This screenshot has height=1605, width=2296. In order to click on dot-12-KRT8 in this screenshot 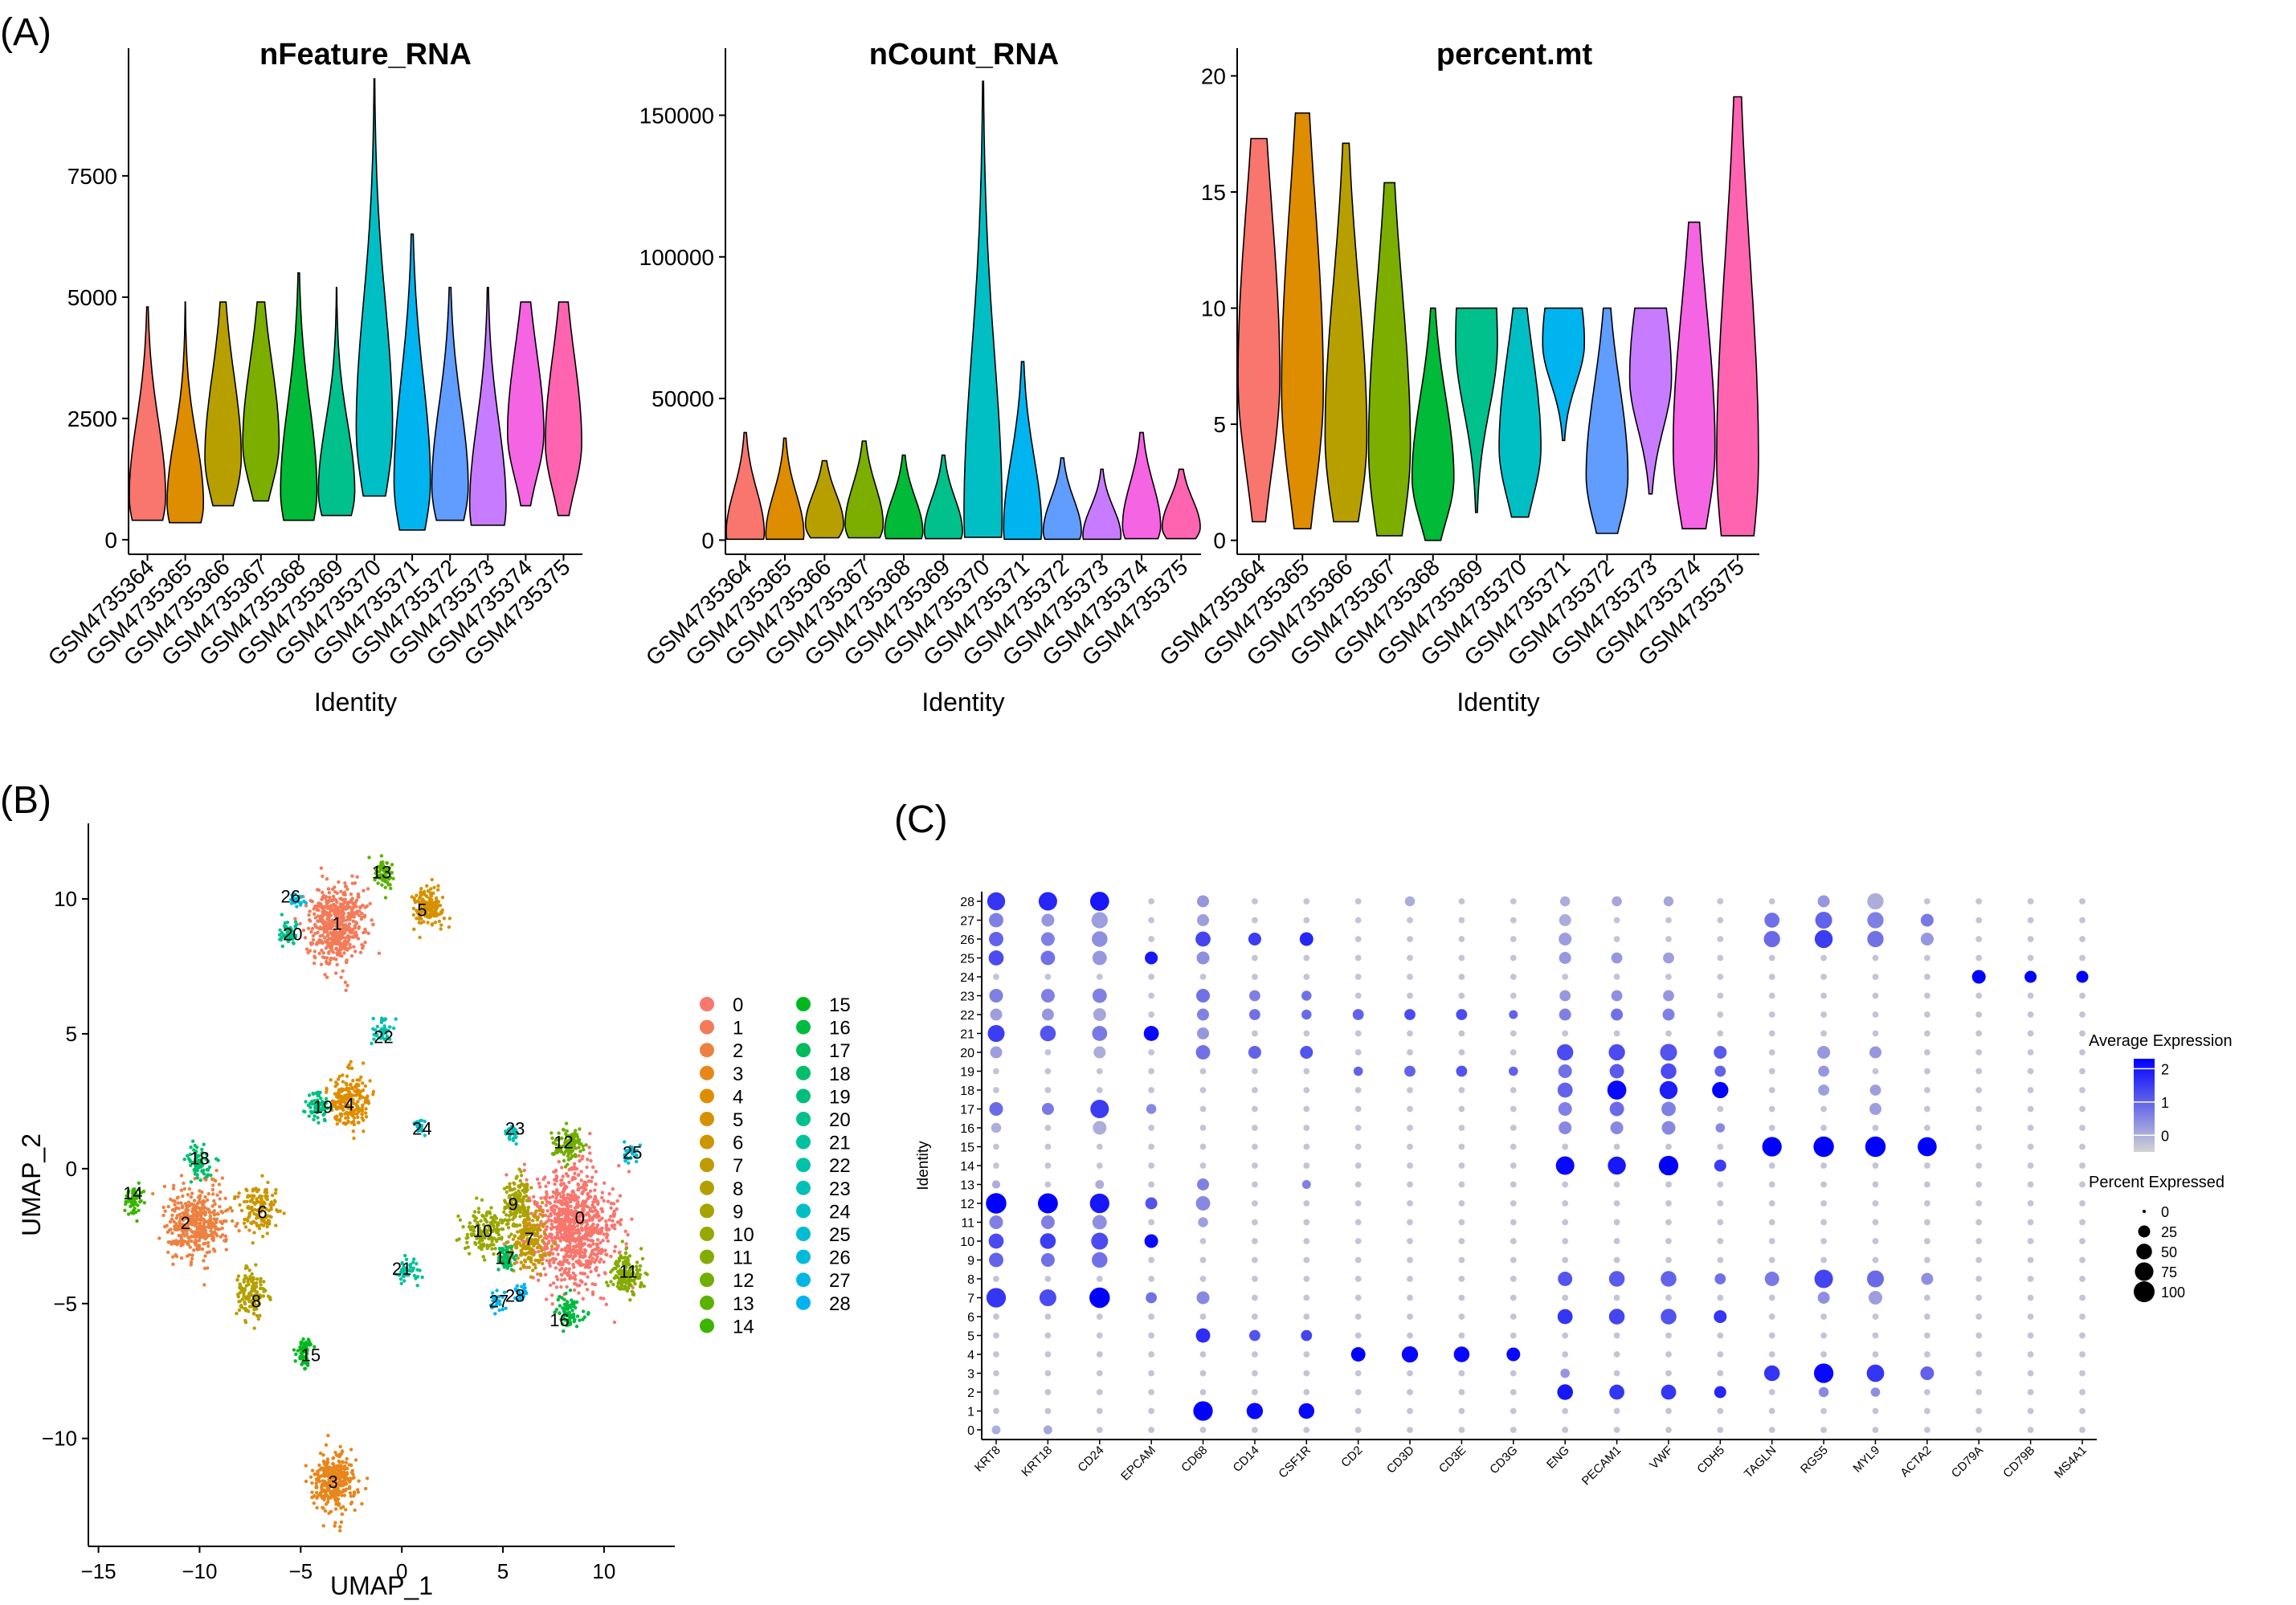, I will do `click(996, 1203)`.